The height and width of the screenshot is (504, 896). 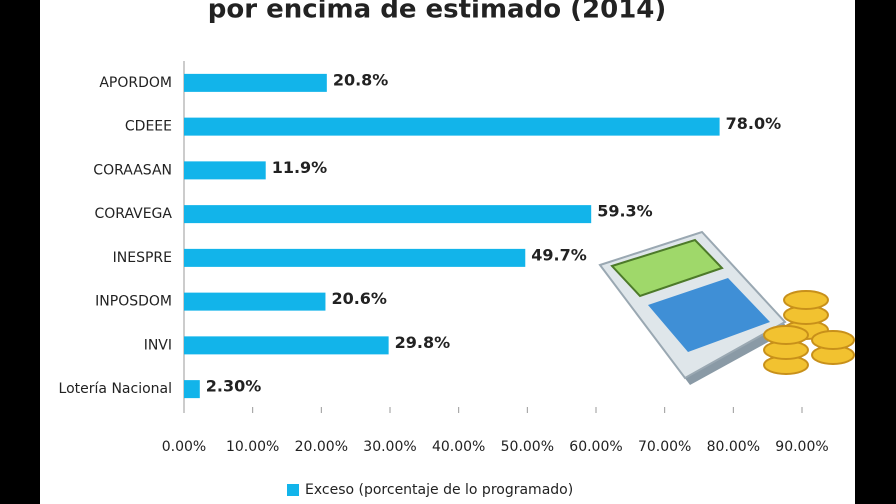 I want to click on x-tick-label: 0.00%, so click(x=184, y=447).